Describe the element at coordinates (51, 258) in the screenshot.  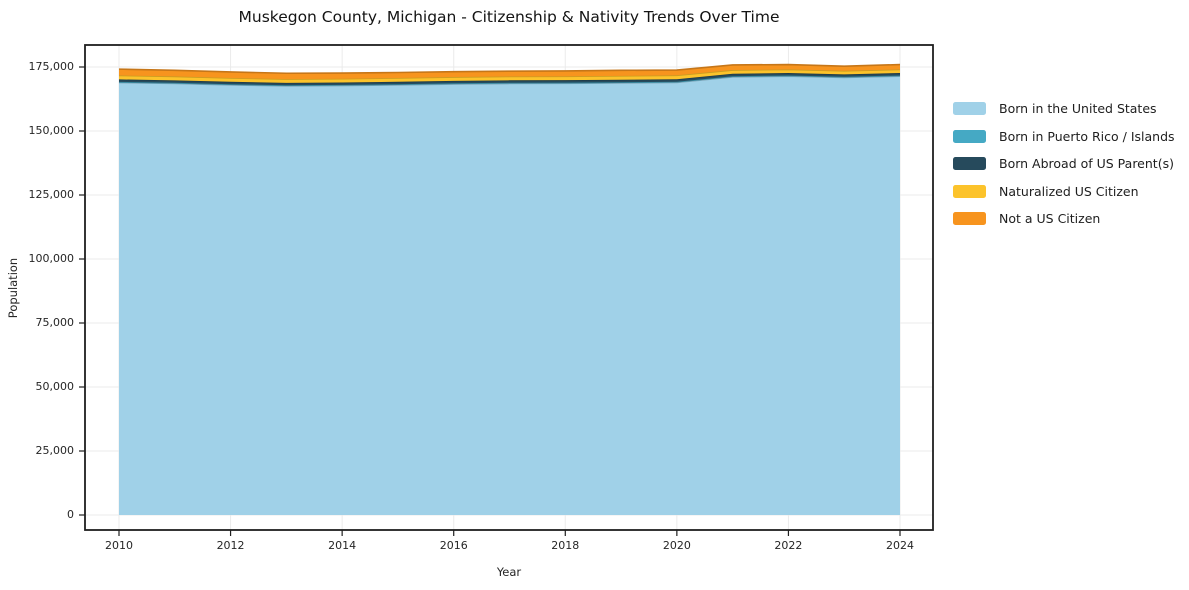
I see `y-tick-label: 100,000` at that location.